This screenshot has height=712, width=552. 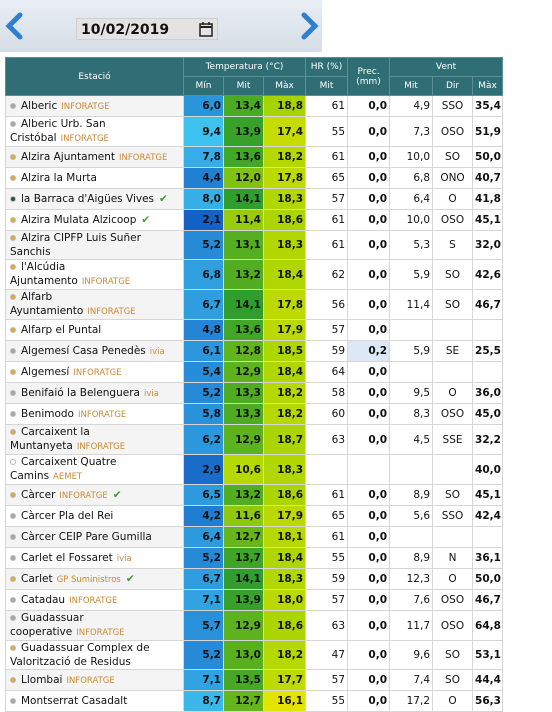 What do you see at coordinates (453, 558) in the screenshot?
I see `value-cell: N` at bounding box center [453, 558].